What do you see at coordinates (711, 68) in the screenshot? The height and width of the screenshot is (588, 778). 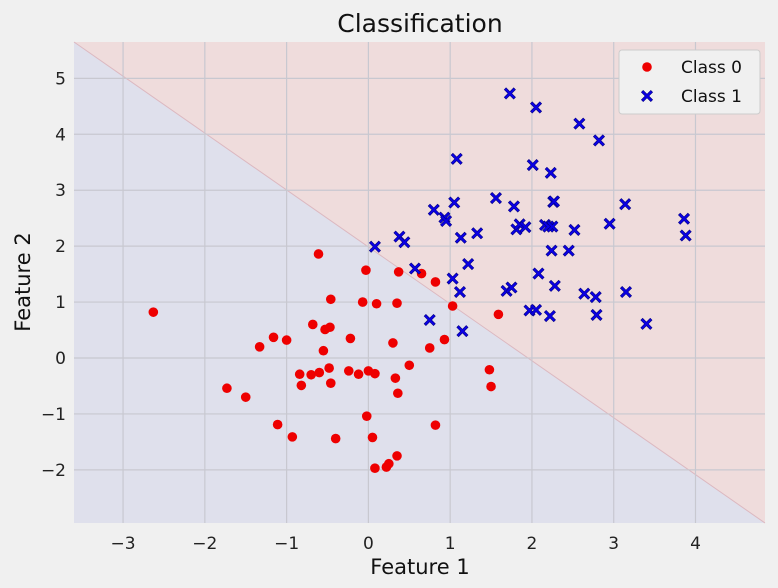 I see `legend-class-0-label: Class 0` at bounding box center [711, 68].